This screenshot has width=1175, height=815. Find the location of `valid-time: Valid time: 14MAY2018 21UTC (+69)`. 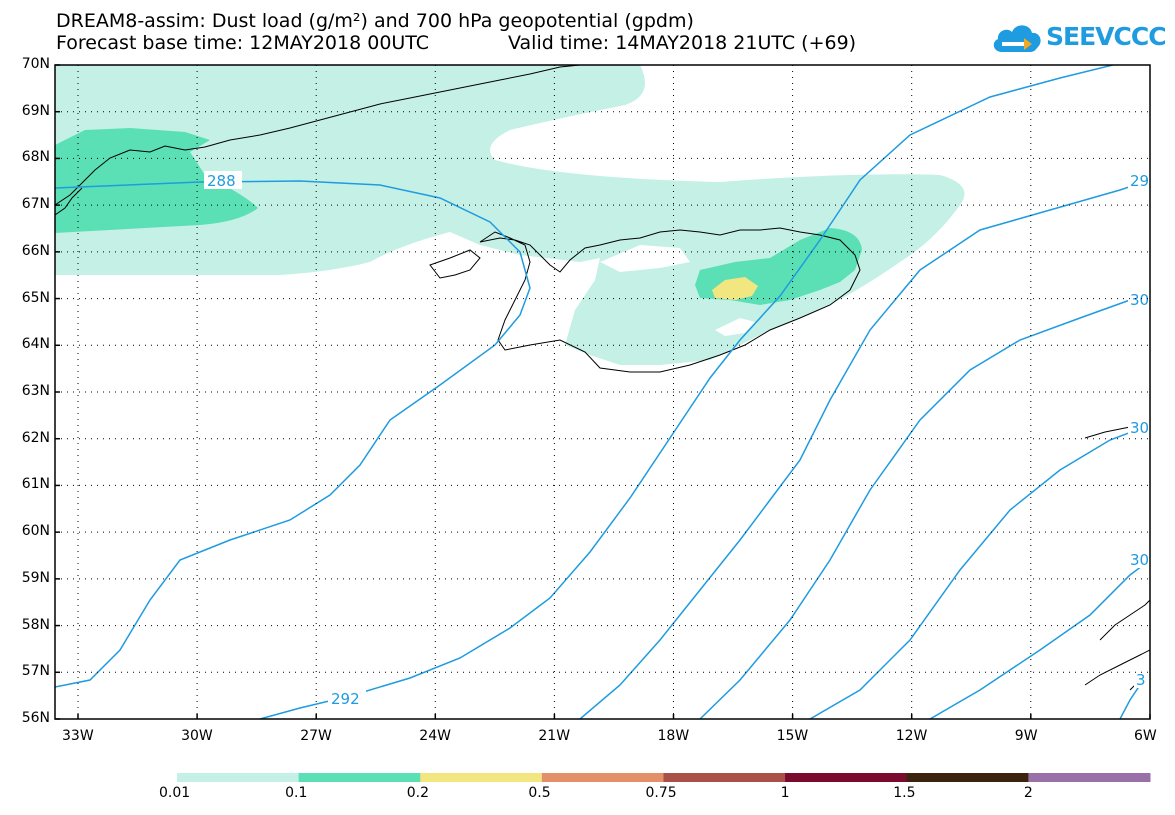

valid-time: Valid time: 14MAY2018 21UTC (+69) is located at coordinates (682, 43).